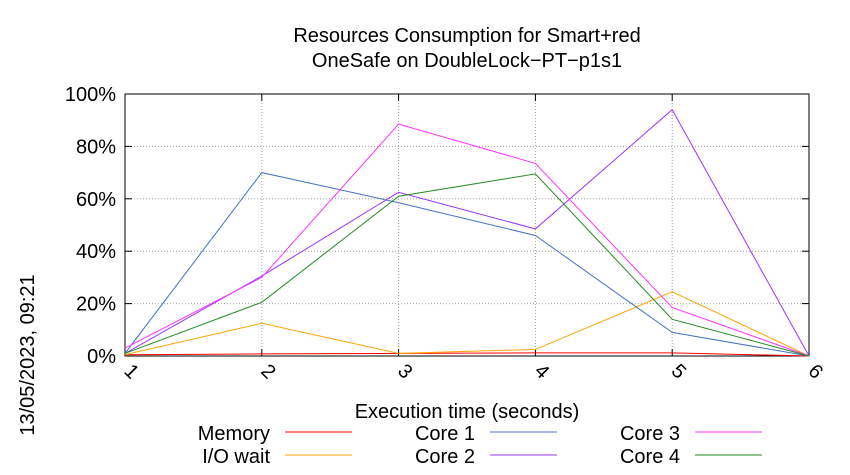 The width and height of the screenshot is (850, 475). Describe the element at coordinates (101, 357) in the screenshot. I see `y-tick-label: 0%` at that location.